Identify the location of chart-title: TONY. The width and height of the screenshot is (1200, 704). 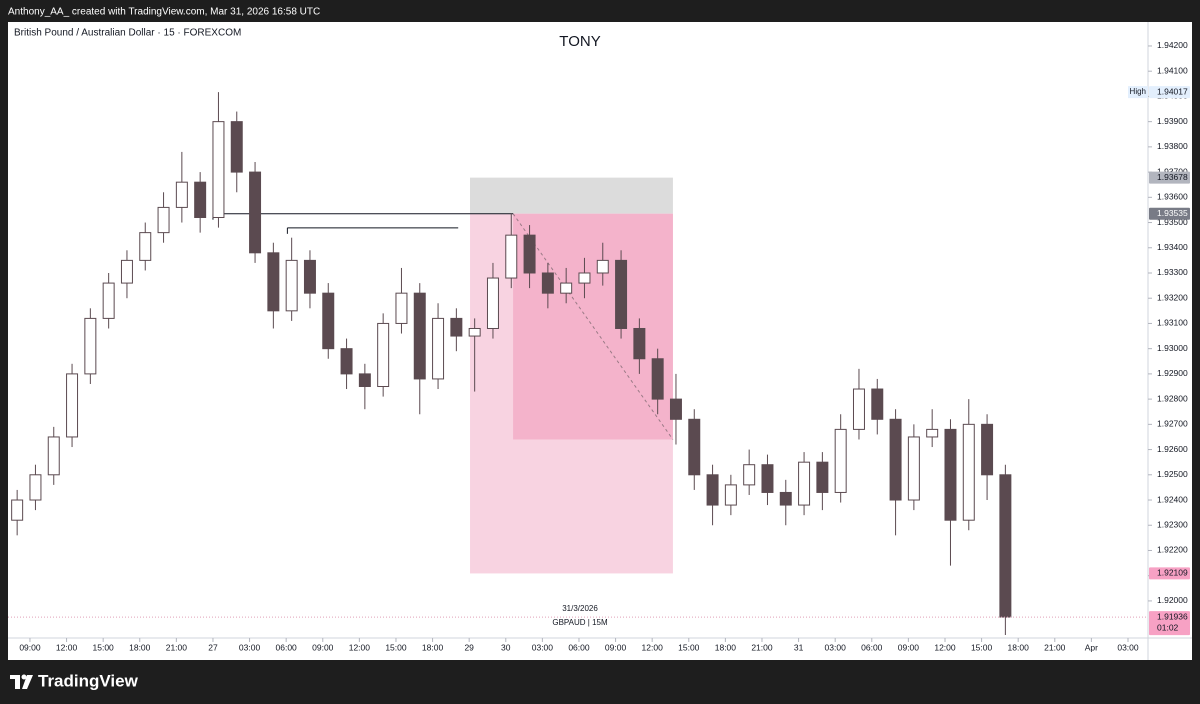
(579, 41).